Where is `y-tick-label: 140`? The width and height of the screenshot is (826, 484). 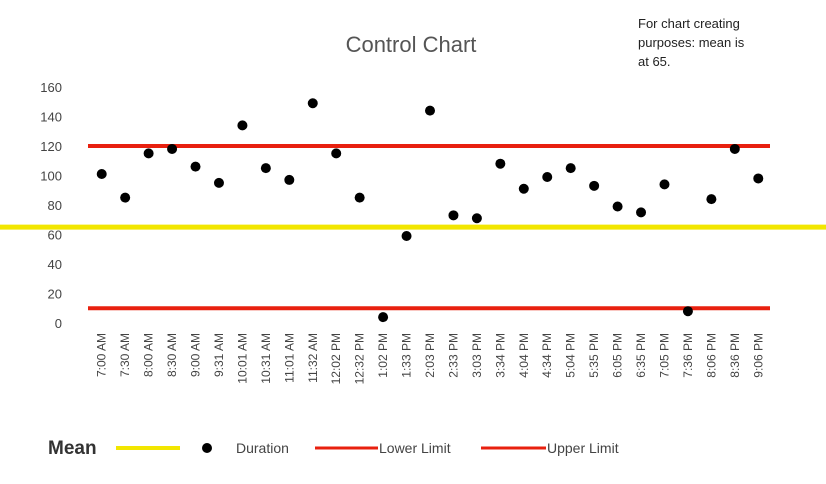
y-tick-label: 140 is located at coordinates (51, 117).